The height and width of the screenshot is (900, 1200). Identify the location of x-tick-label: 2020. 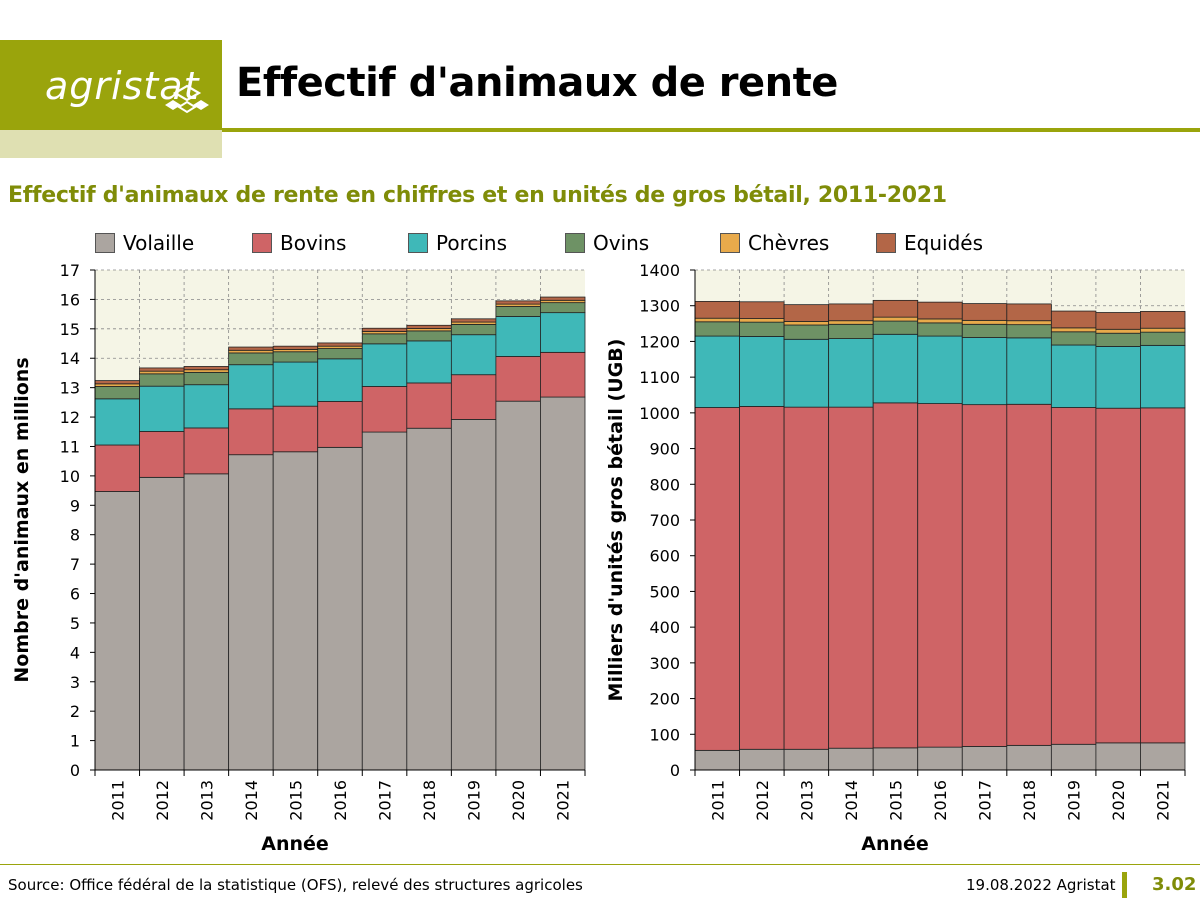
(518, 800).